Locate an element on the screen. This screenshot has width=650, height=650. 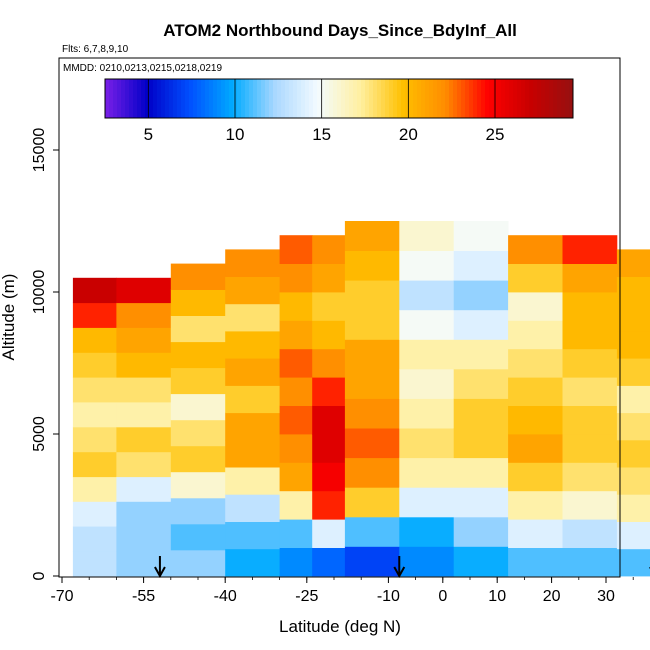
y-tick-label: 5000 is located at coordinates (39, 434).